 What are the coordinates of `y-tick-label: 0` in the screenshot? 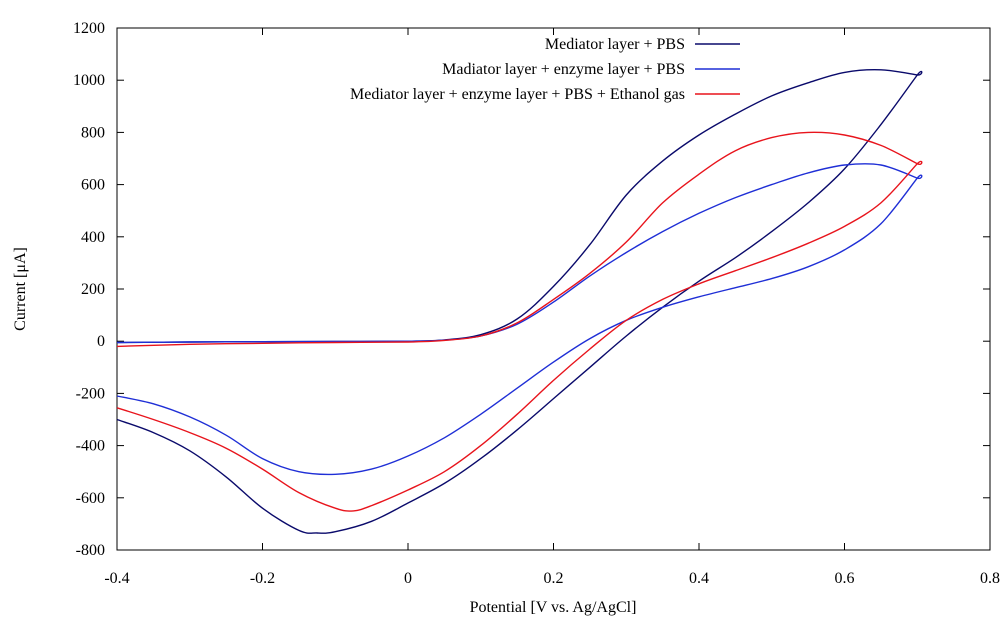 It's located at (101, 341).